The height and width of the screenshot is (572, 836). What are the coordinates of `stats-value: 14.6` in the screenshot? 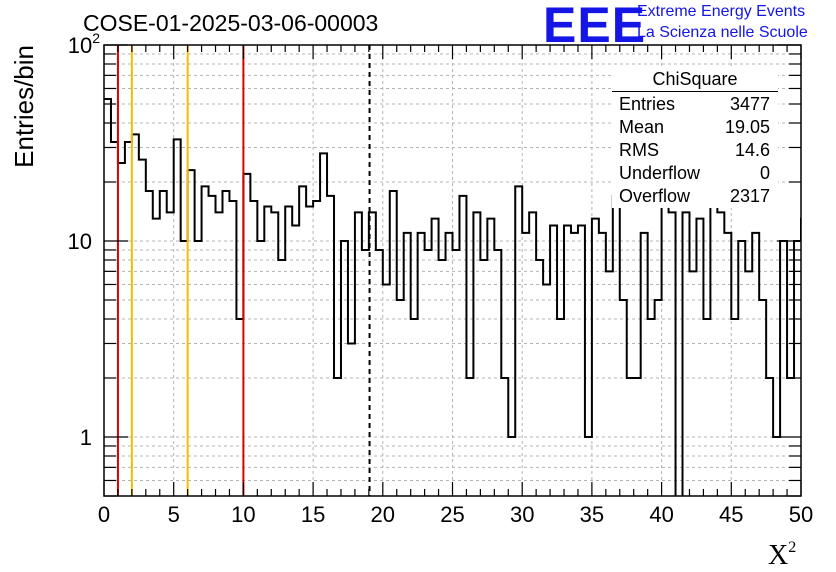 It's located at (752, 150).